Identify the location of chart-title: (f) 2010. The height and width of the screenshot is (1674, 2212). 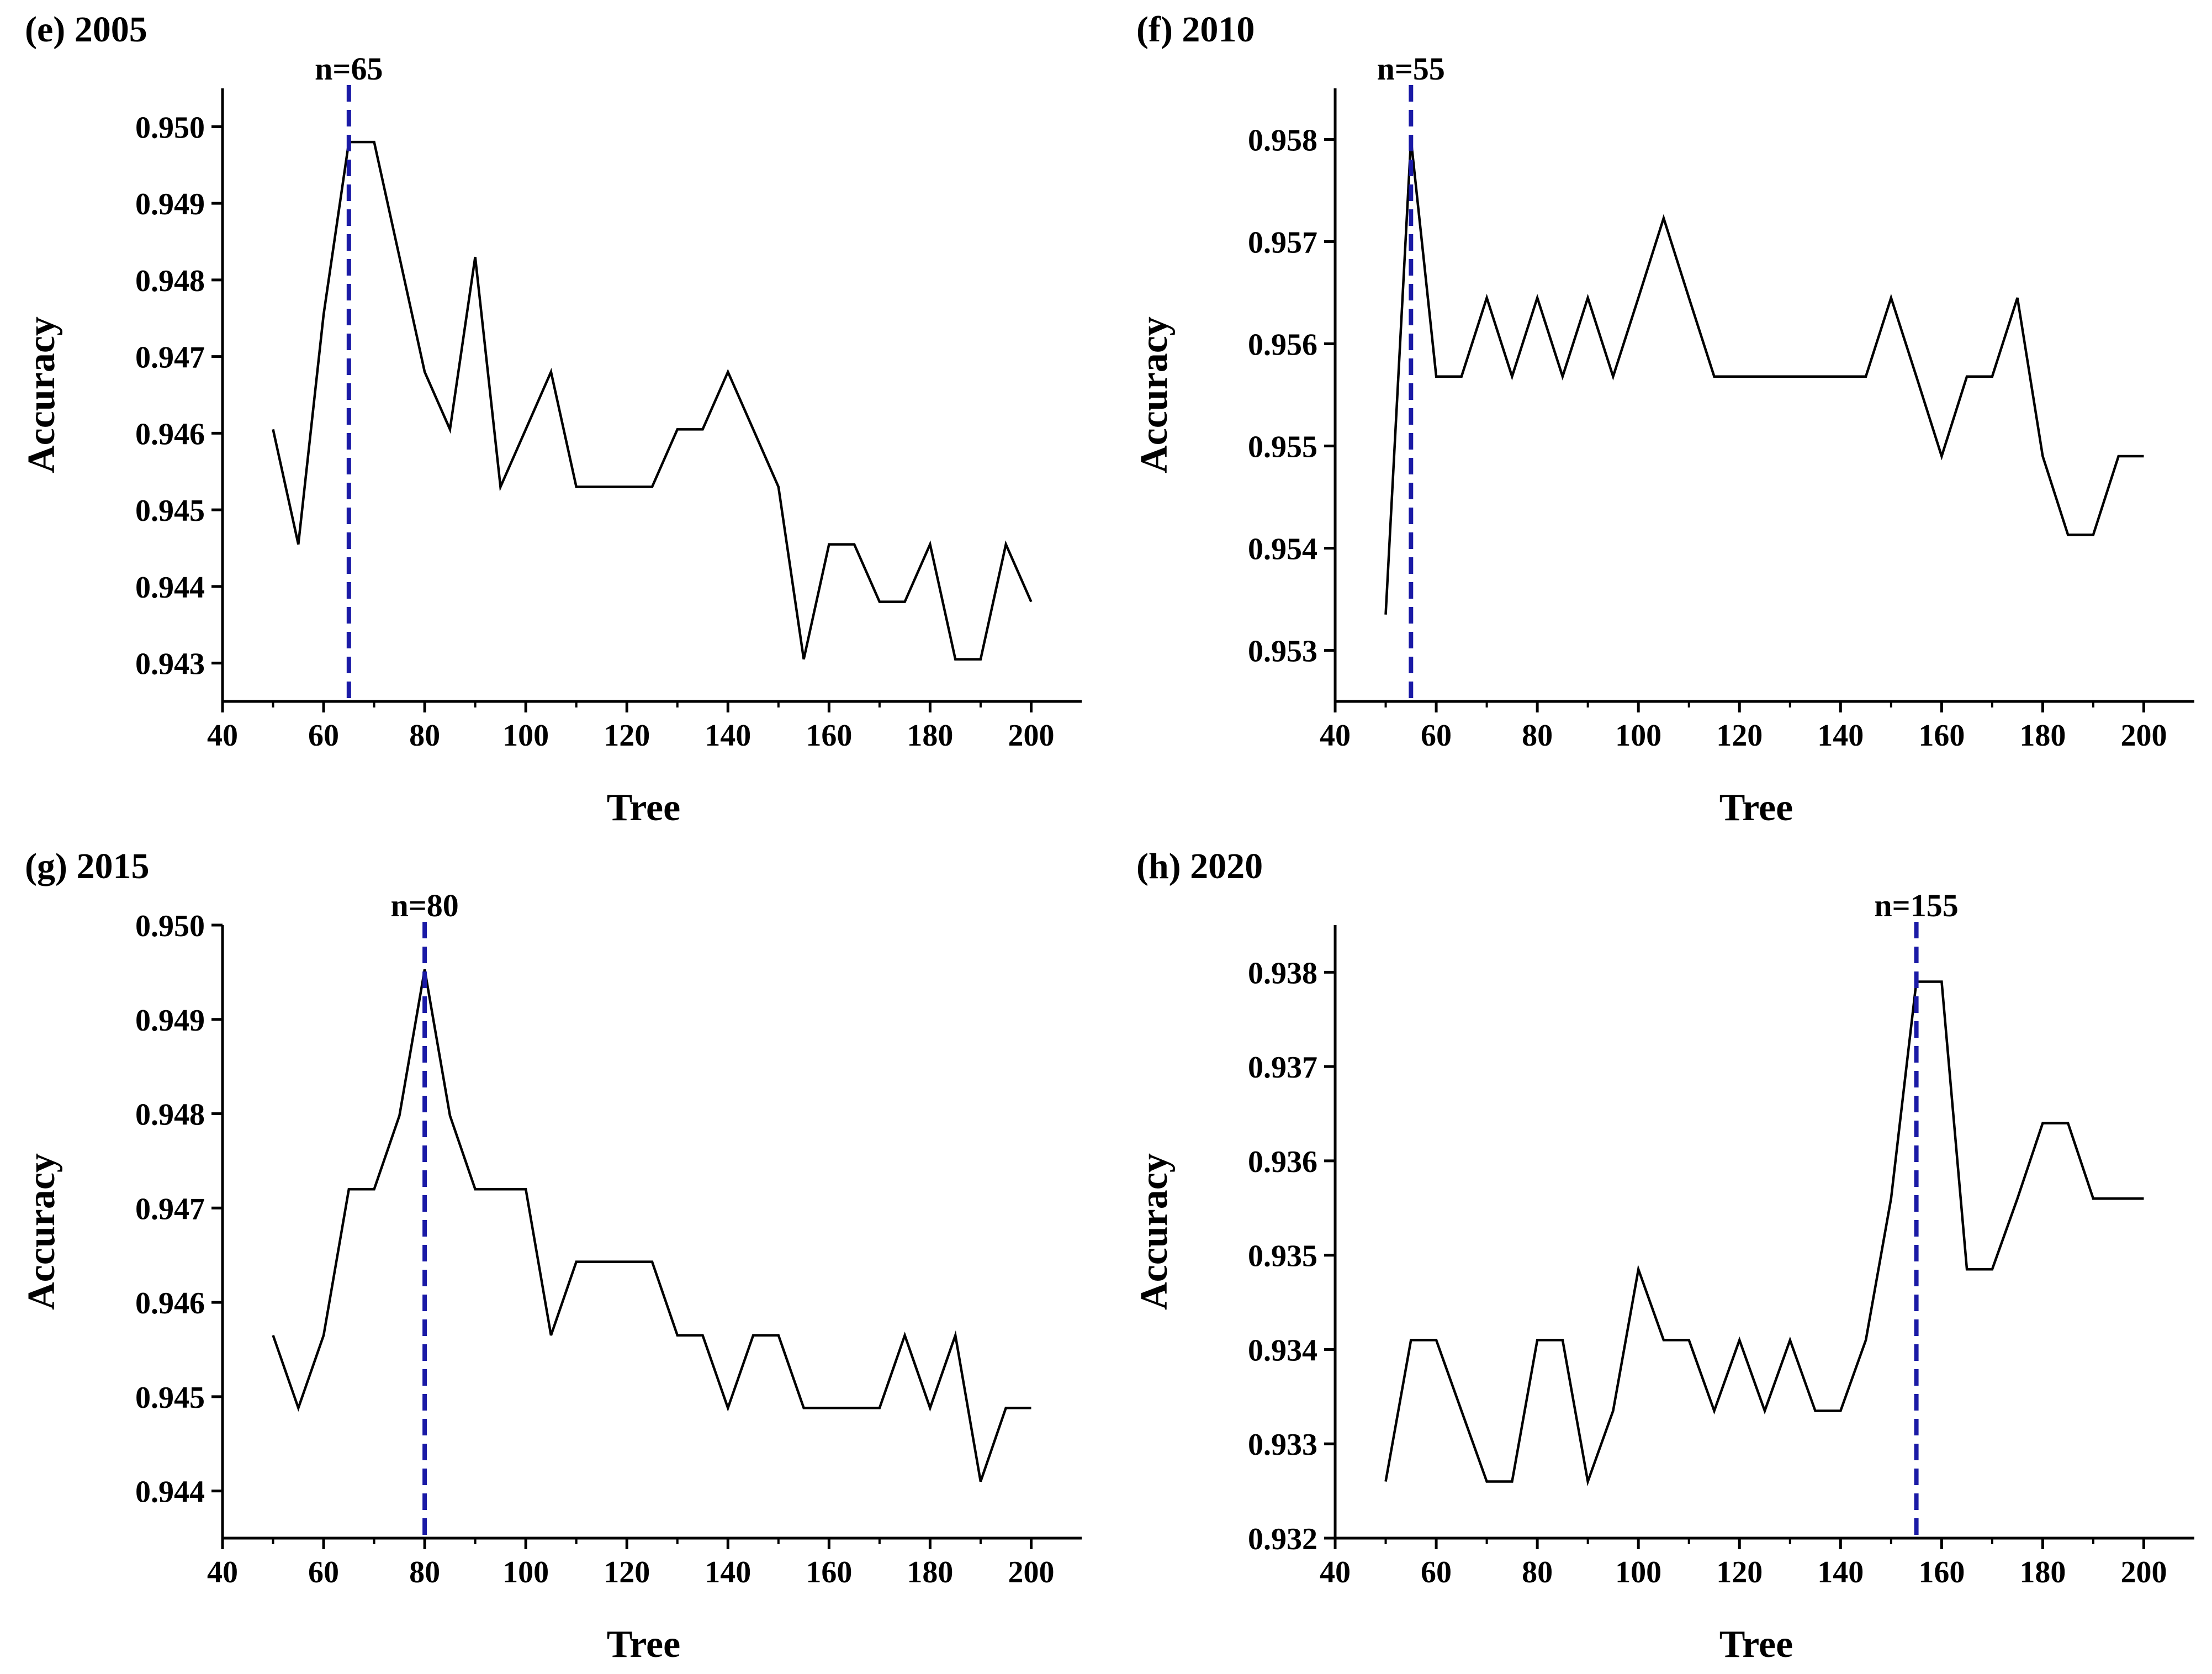
(1195, 29).